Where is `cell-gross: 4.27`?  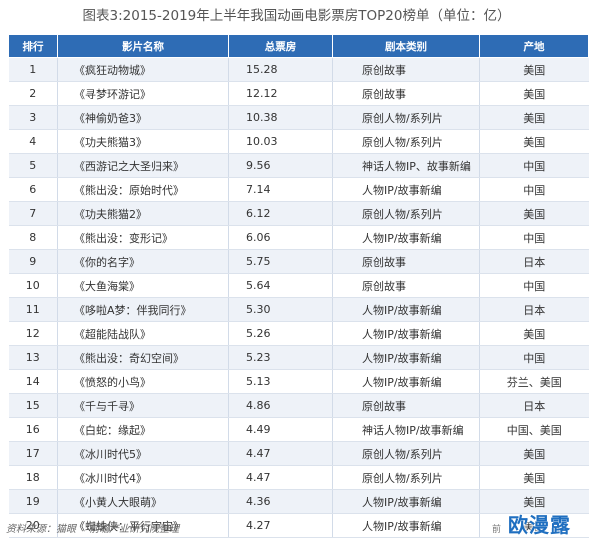 cell-gross: 4.27 is located at coordinates (280, 525).